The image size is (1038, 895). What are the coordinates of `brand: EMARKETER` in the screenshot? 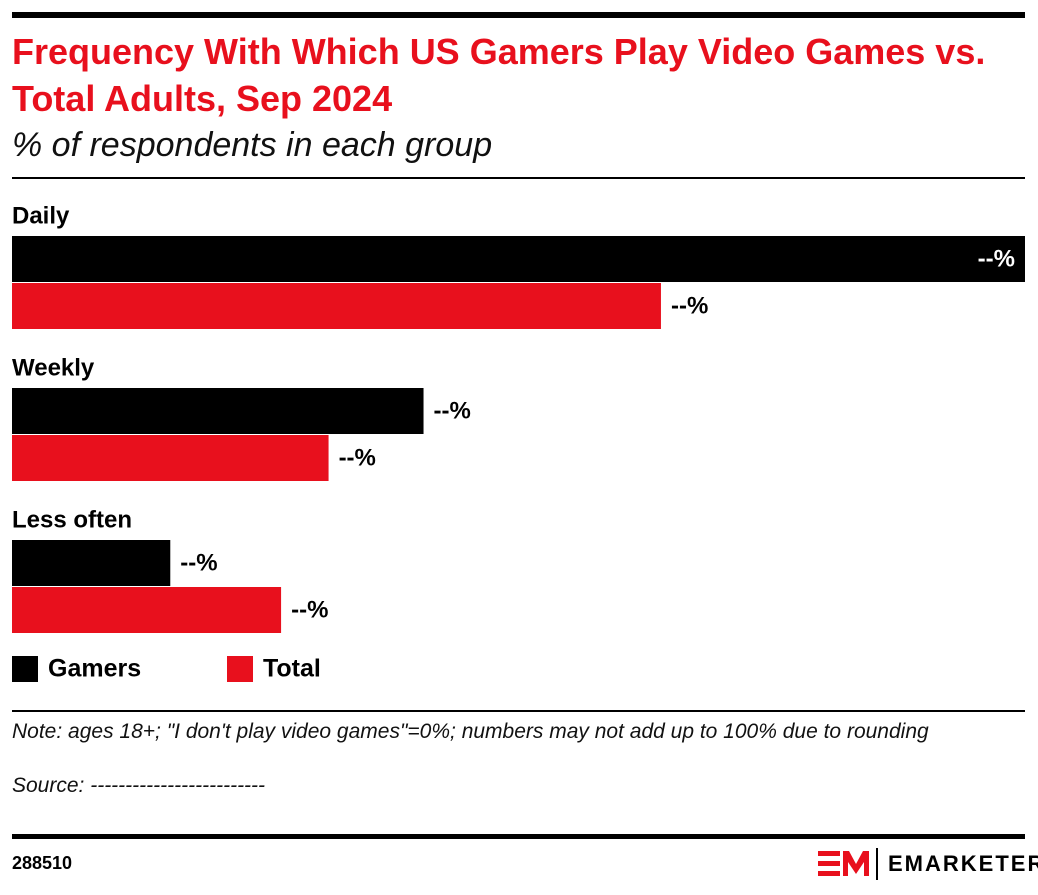 It's located at (963, 863).